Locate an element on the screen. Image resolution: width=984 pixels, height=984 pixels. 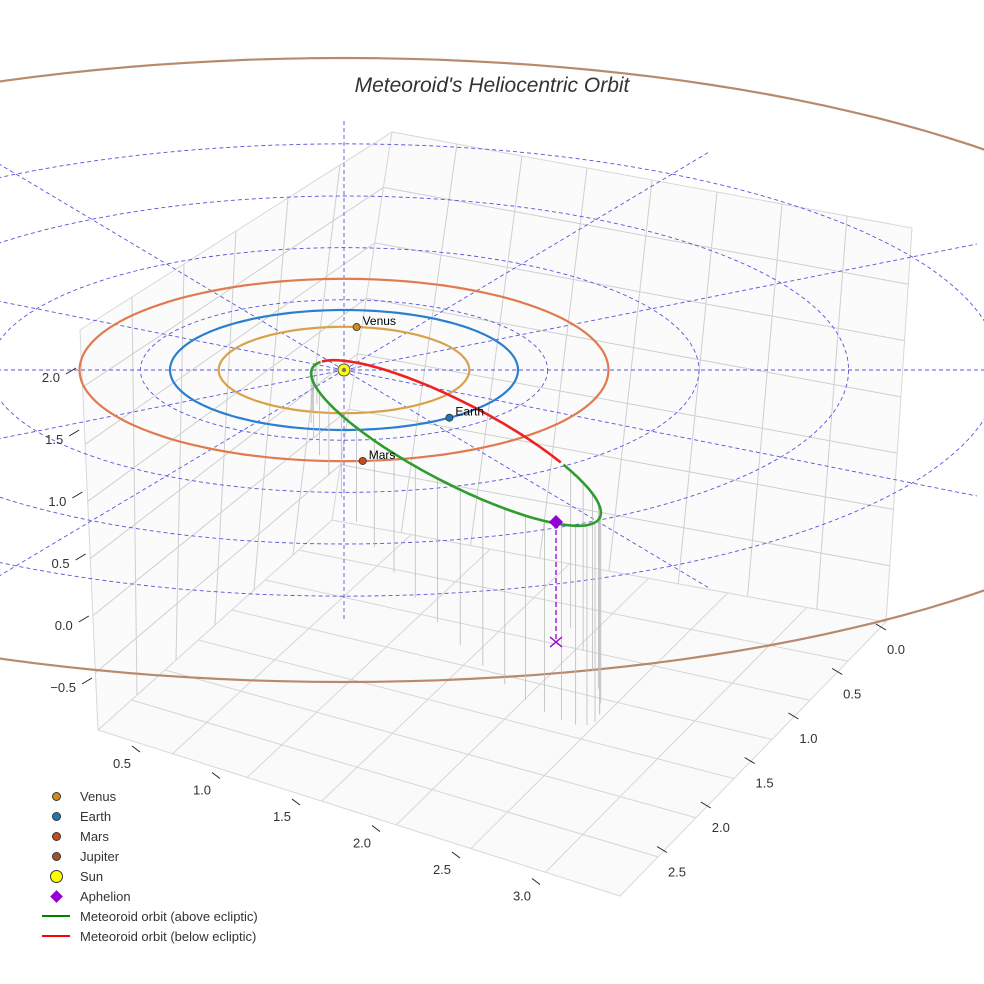
legend-item-earth: Earth is located at coordinates (149, 816).